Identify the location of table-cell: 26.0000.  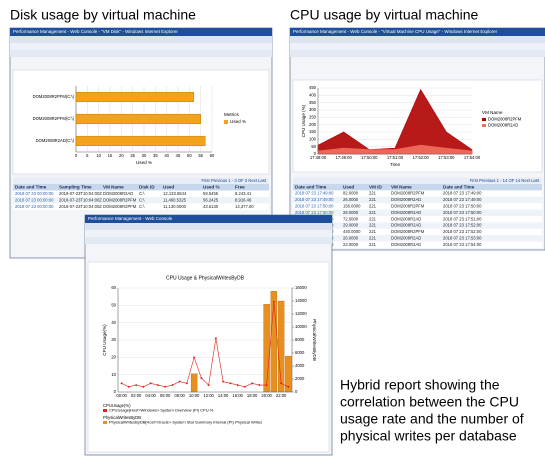
(351, 199).